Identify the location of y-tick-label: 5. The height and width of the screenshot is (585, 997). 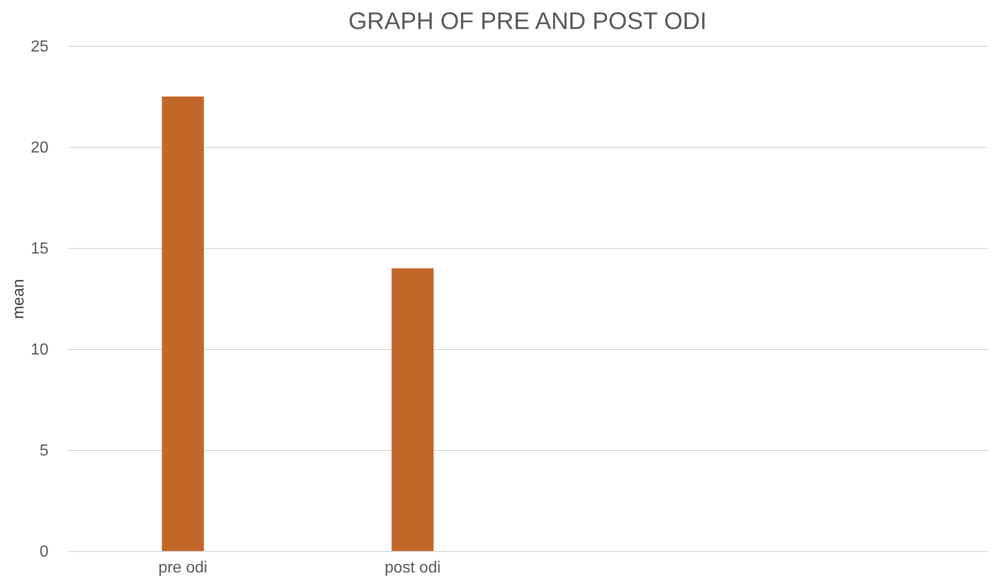
(44, 451).